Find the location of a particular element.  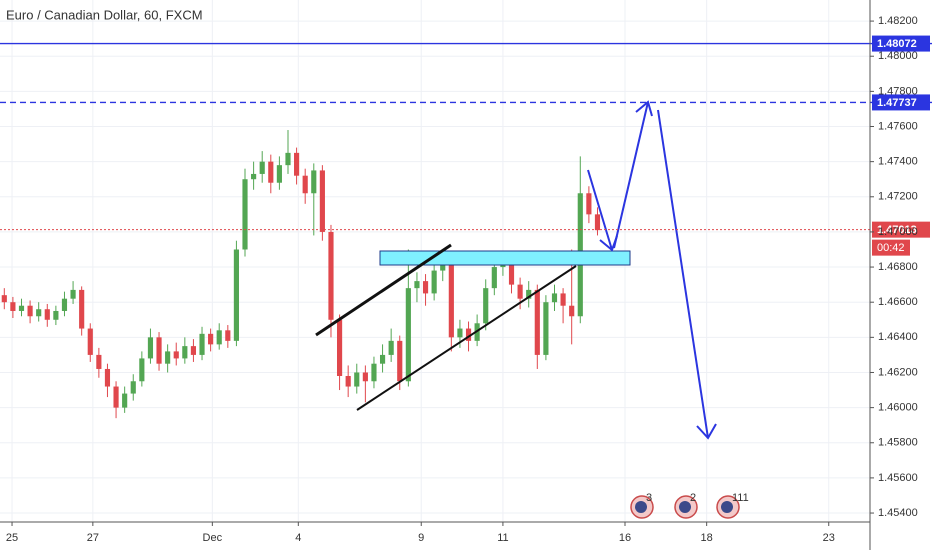

x-tick-label: 25 is located at coordinates (12, 538).